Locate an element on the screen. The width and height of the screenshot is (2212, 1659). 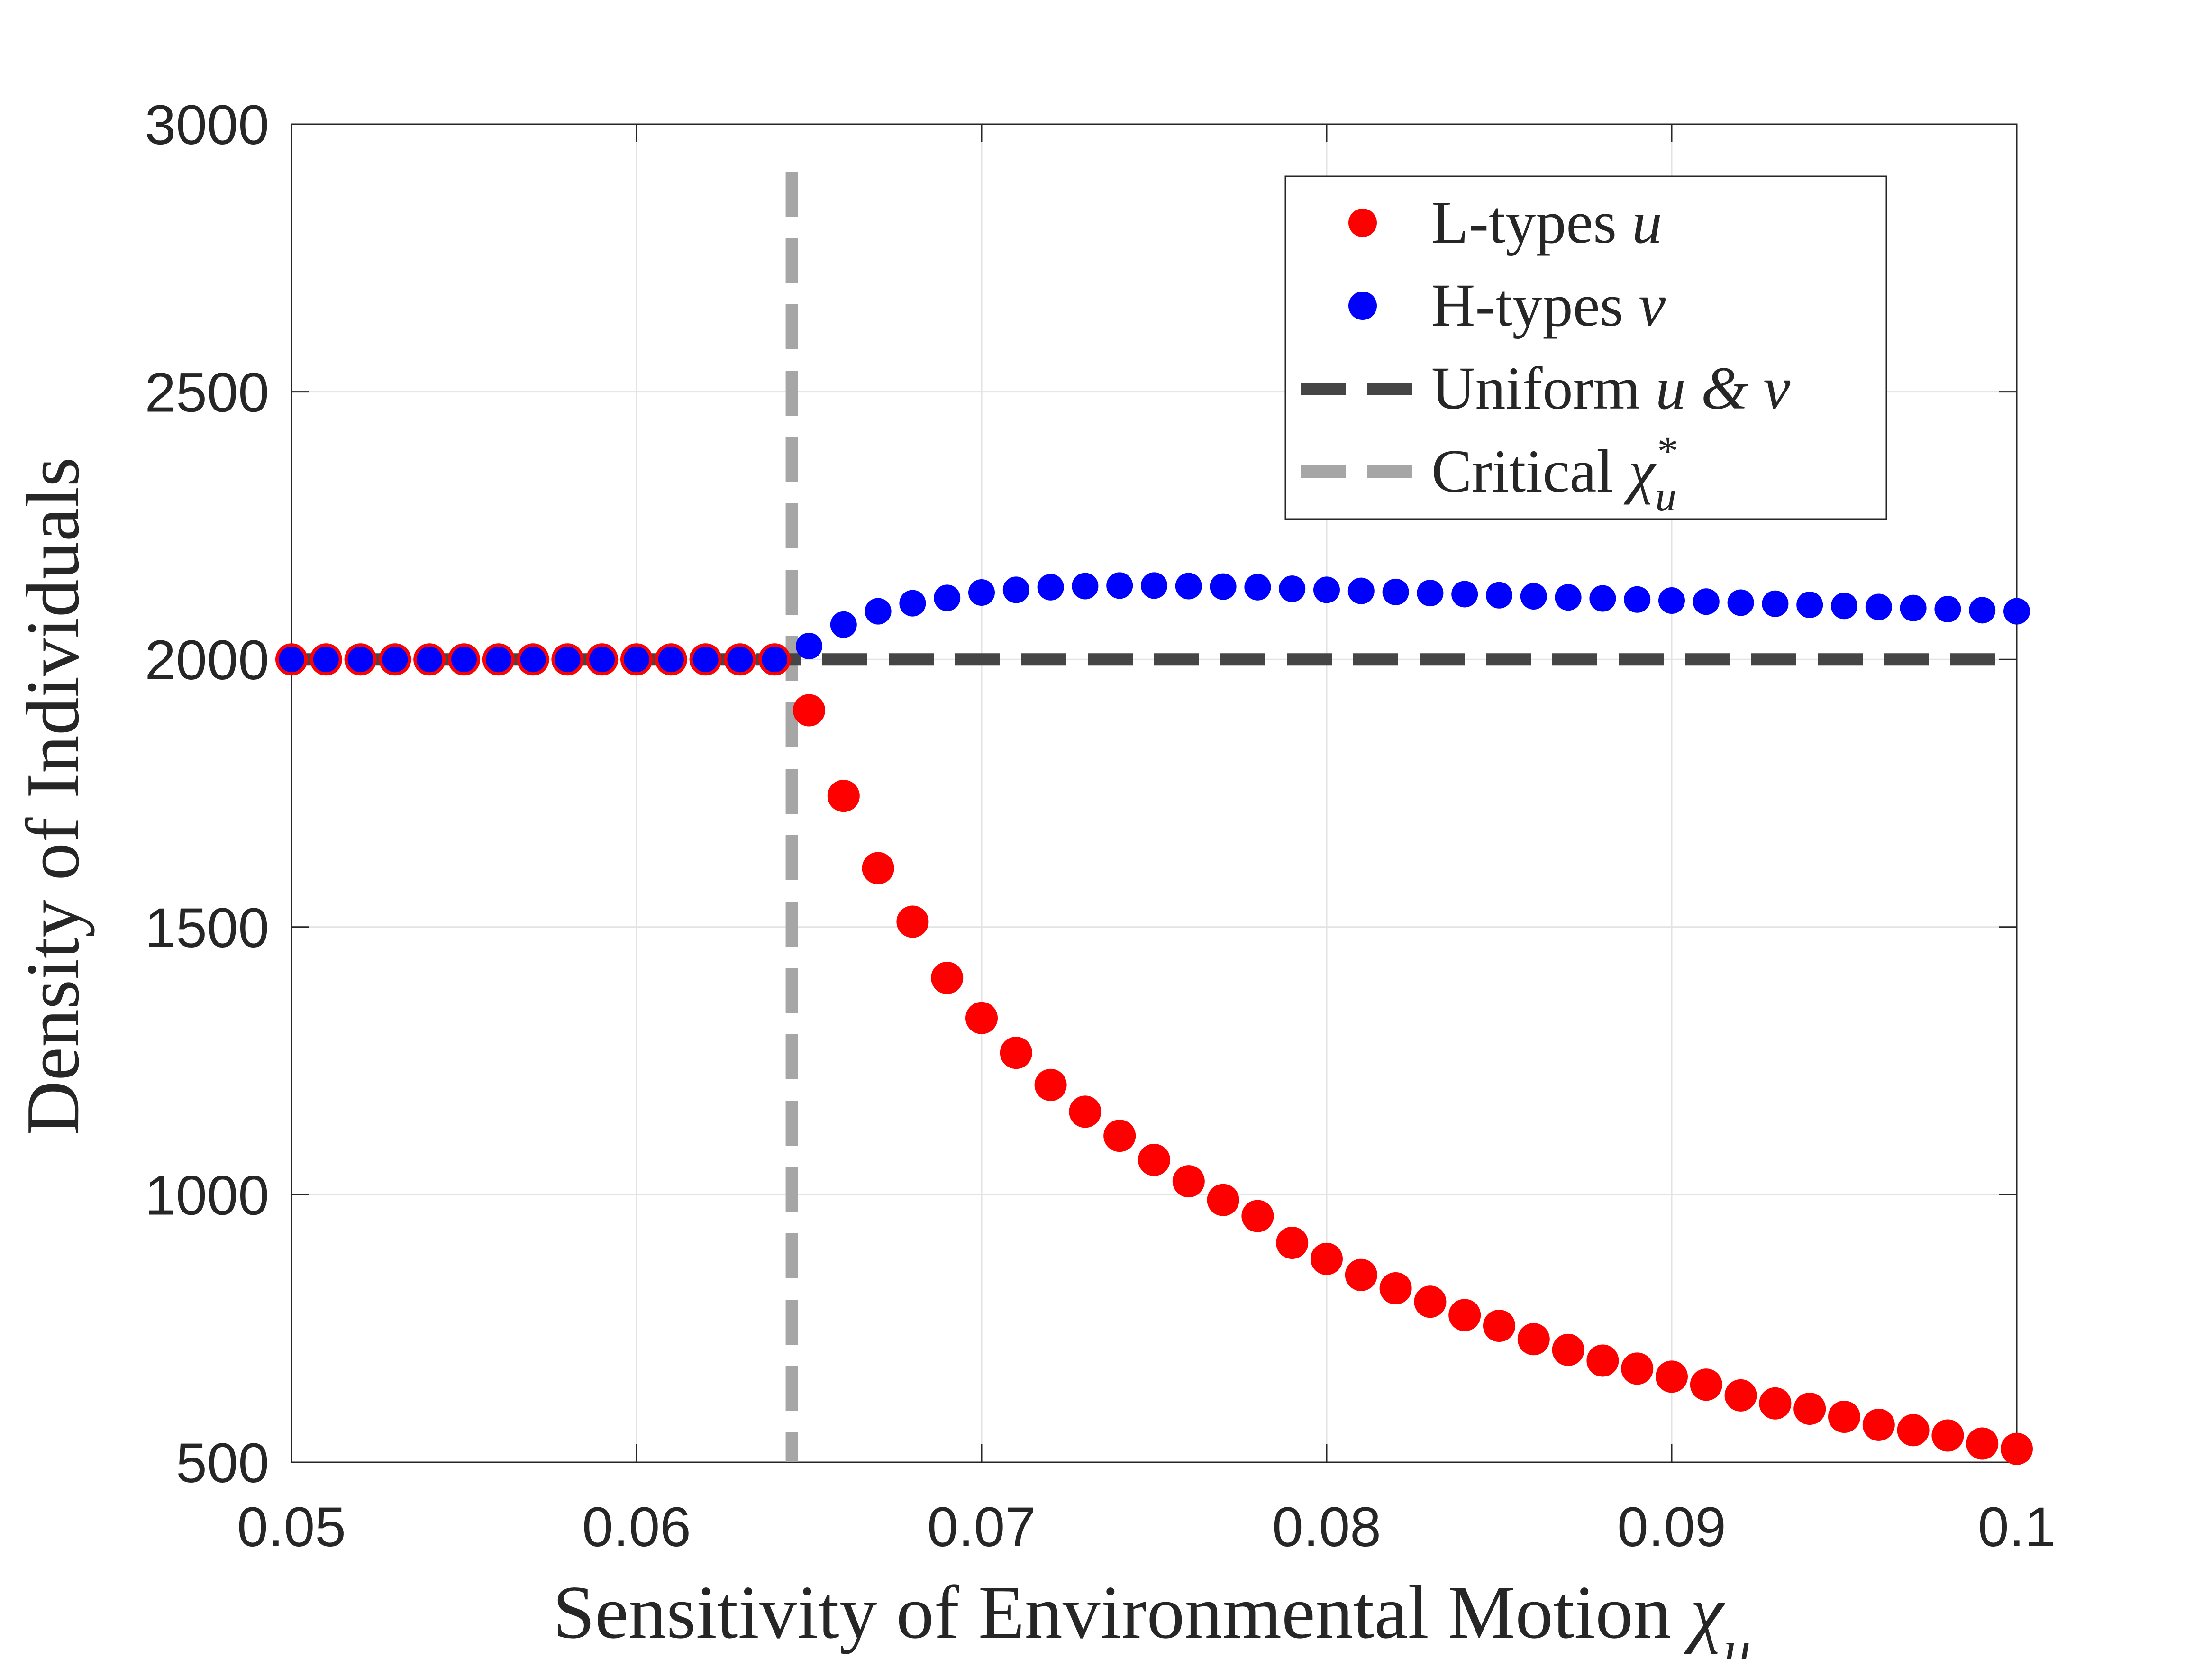
x-tick-label: 0.09 is located at coordinates (1671, 1527).